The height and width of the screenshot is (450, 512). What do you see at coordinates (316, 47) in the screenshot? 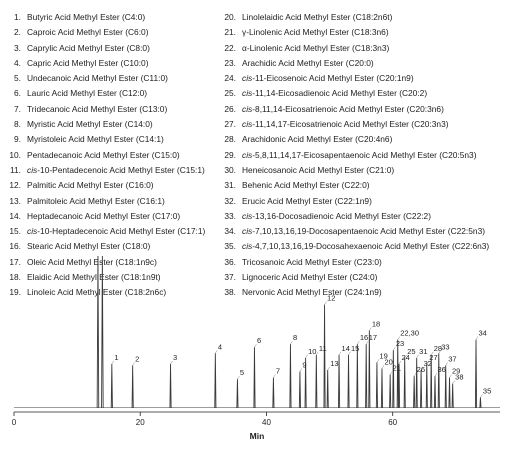
I see `legend-item-text: α-Linolenic Acid Methyl Ester (C18:3n3)` at bounding box center [316, 47].